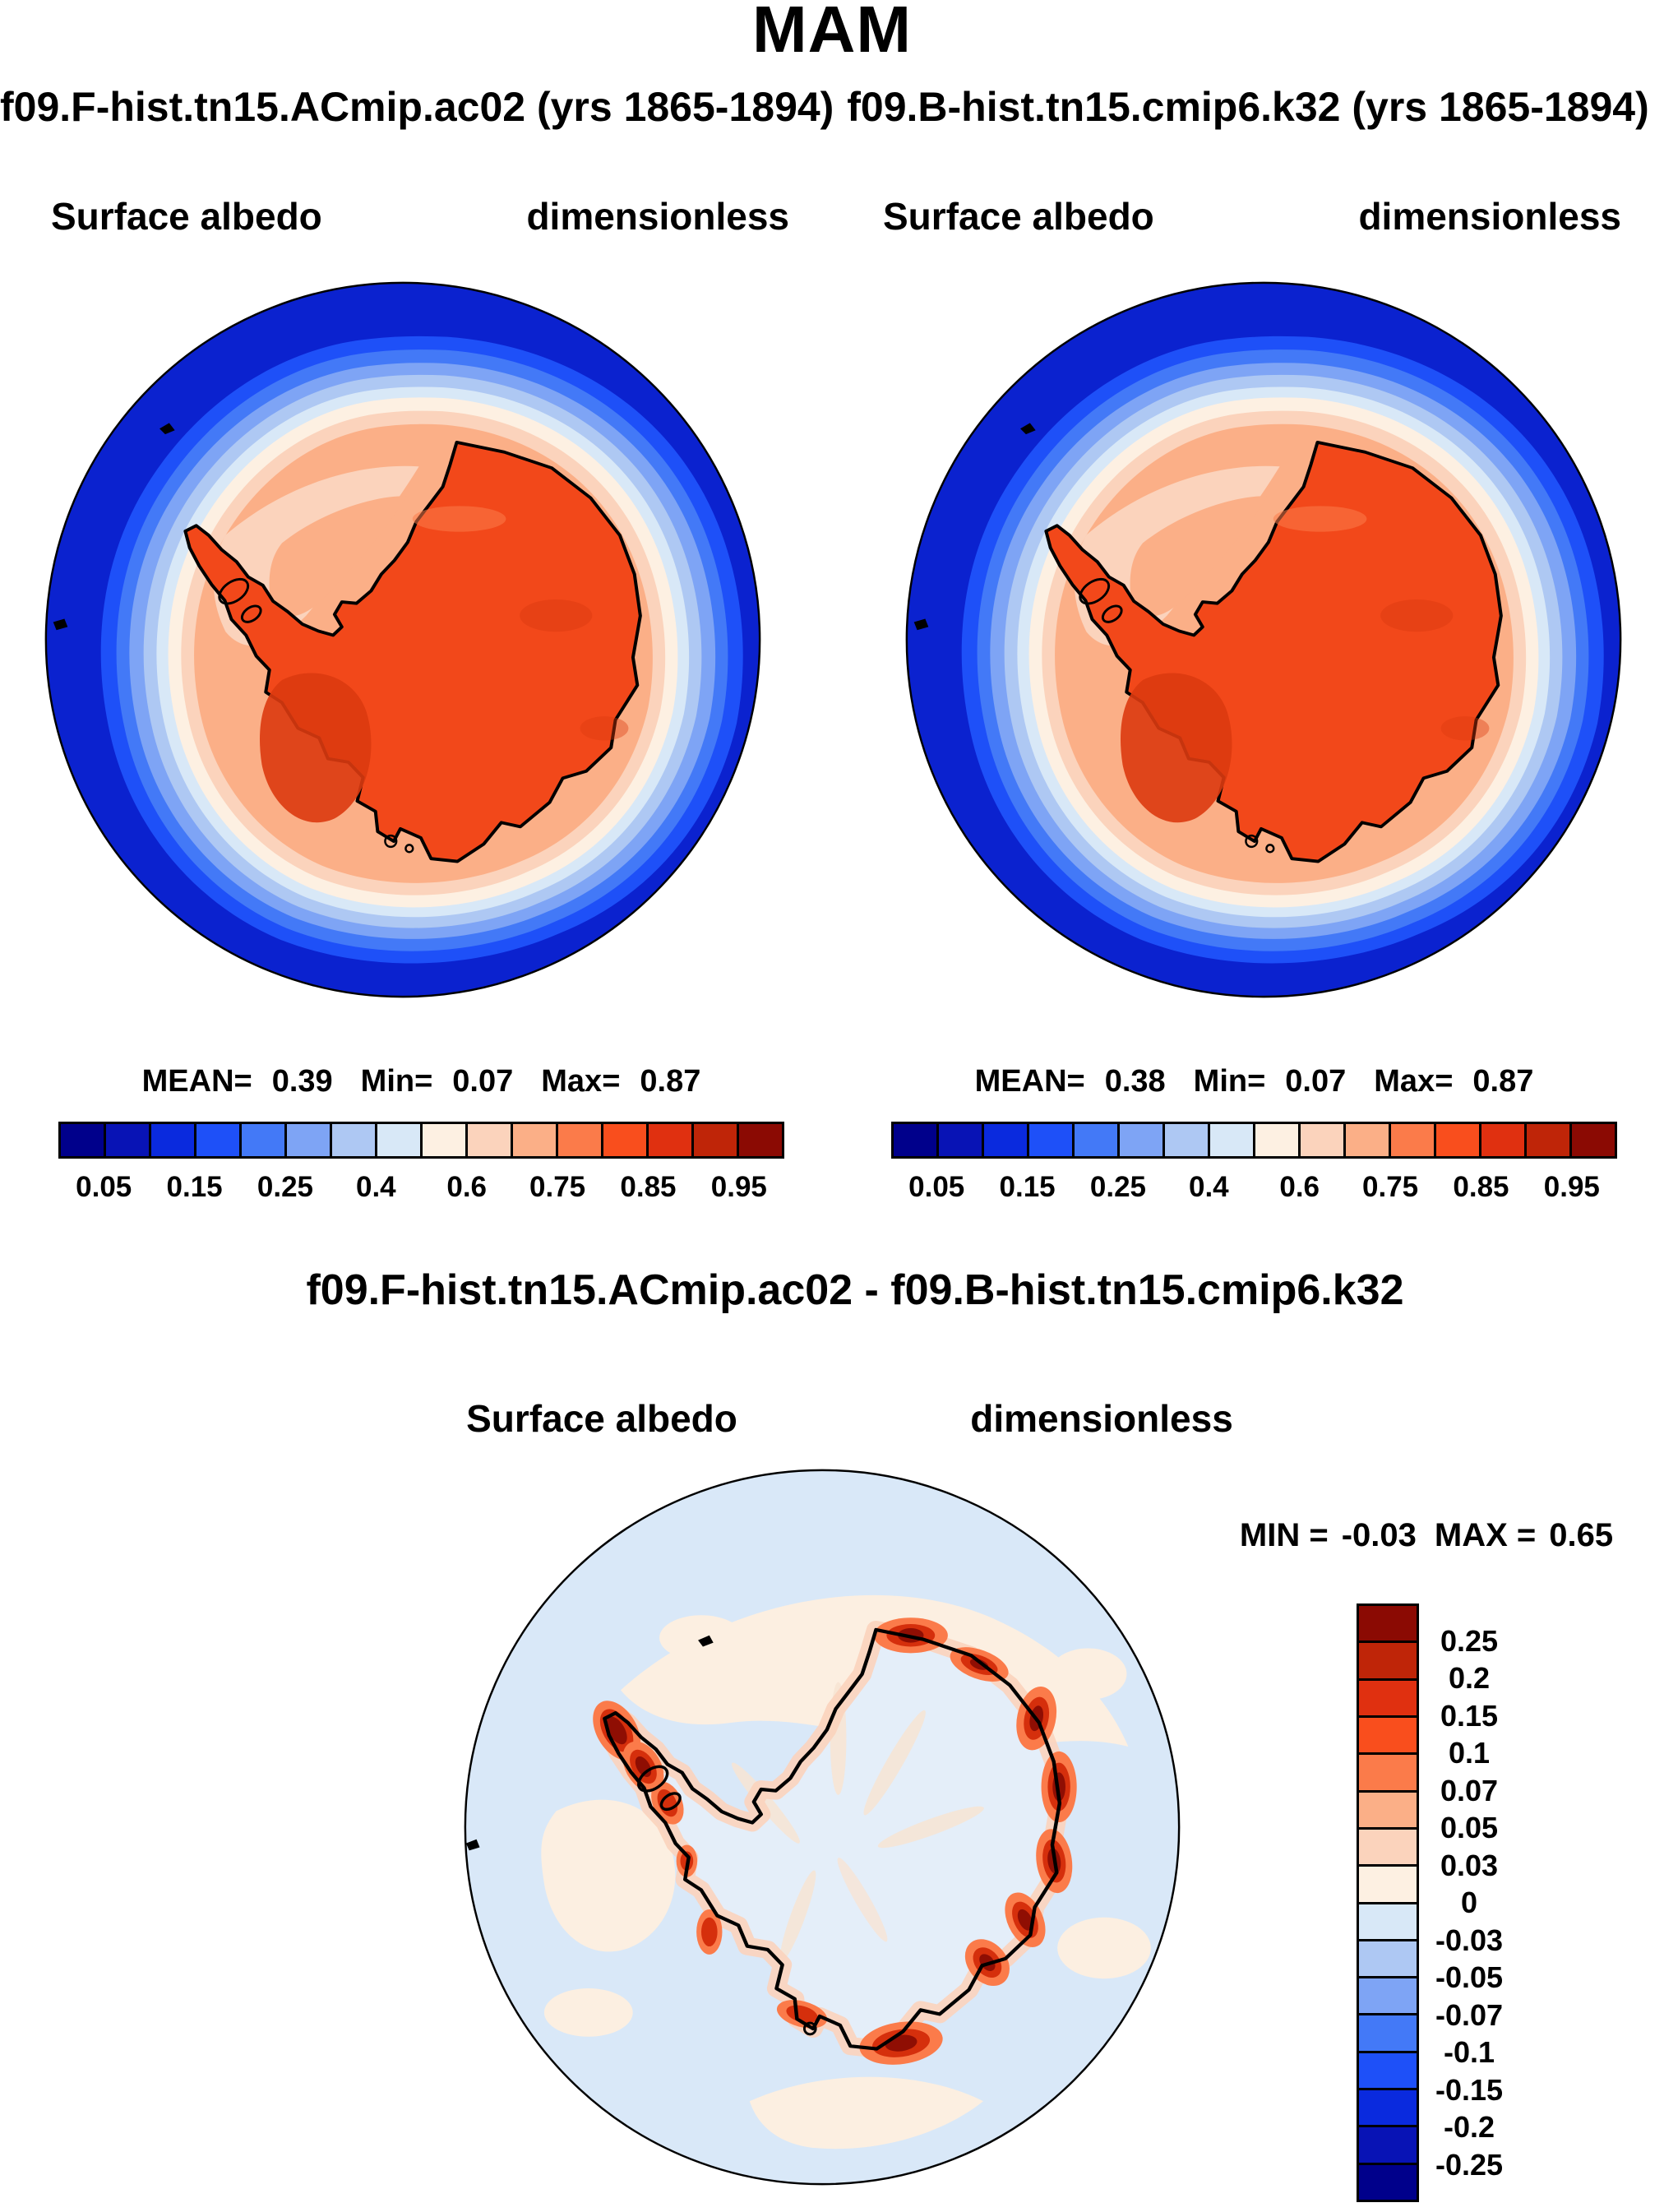 This screenshot has width=1664, height=2212. What do you see at coordinates (302, 1081) in the screenshot?
I see `mean-value: 0.39` at bounding box center [302, 1081].